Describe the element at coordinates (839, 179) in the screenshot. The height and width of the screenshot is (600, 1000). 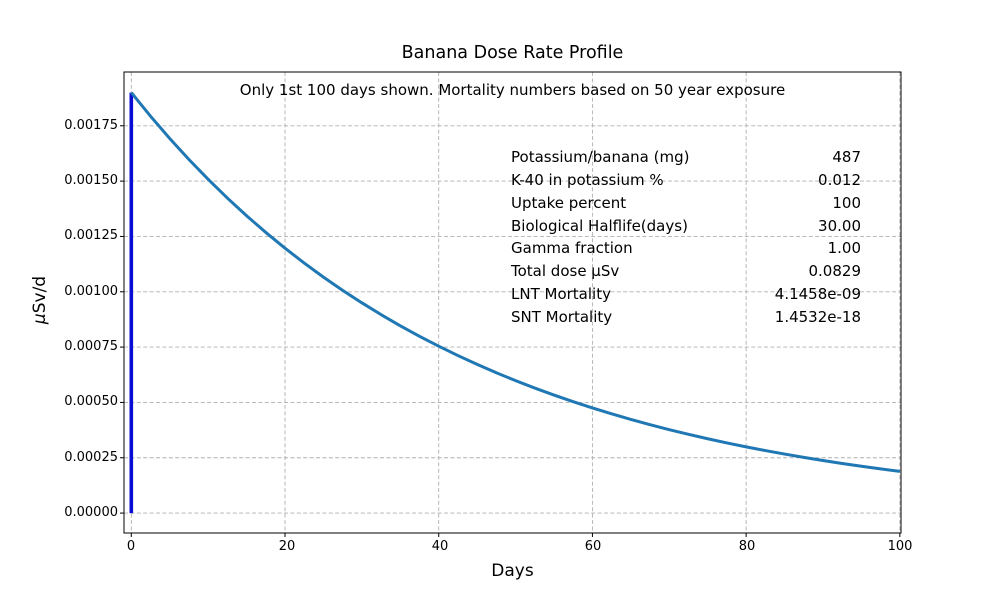
I see `param-value: 0.012` at that location.